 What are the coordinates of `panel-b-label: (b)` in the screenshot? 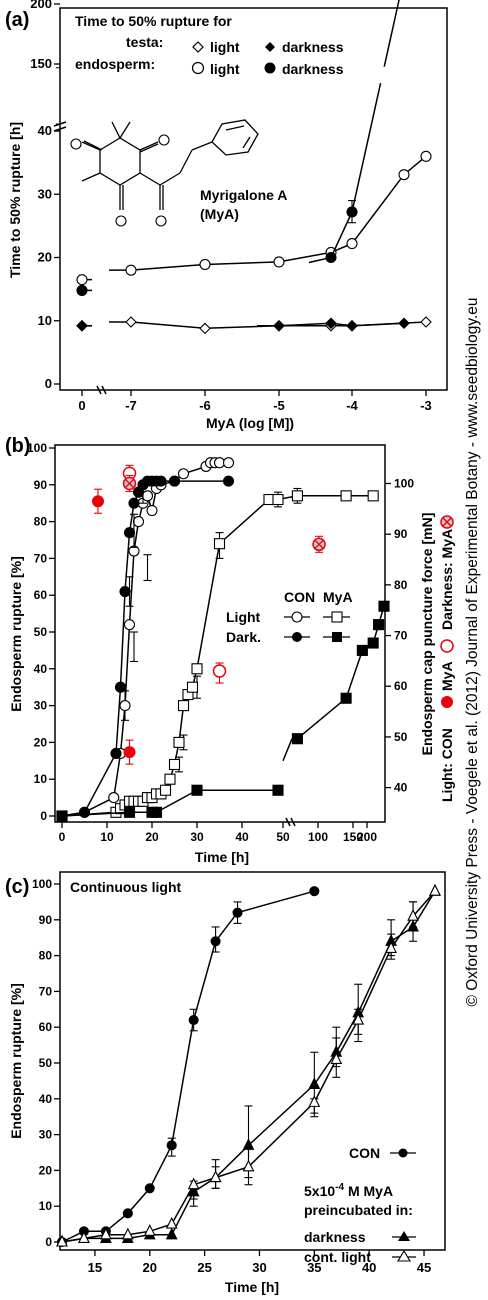 It's located at (18, 446).